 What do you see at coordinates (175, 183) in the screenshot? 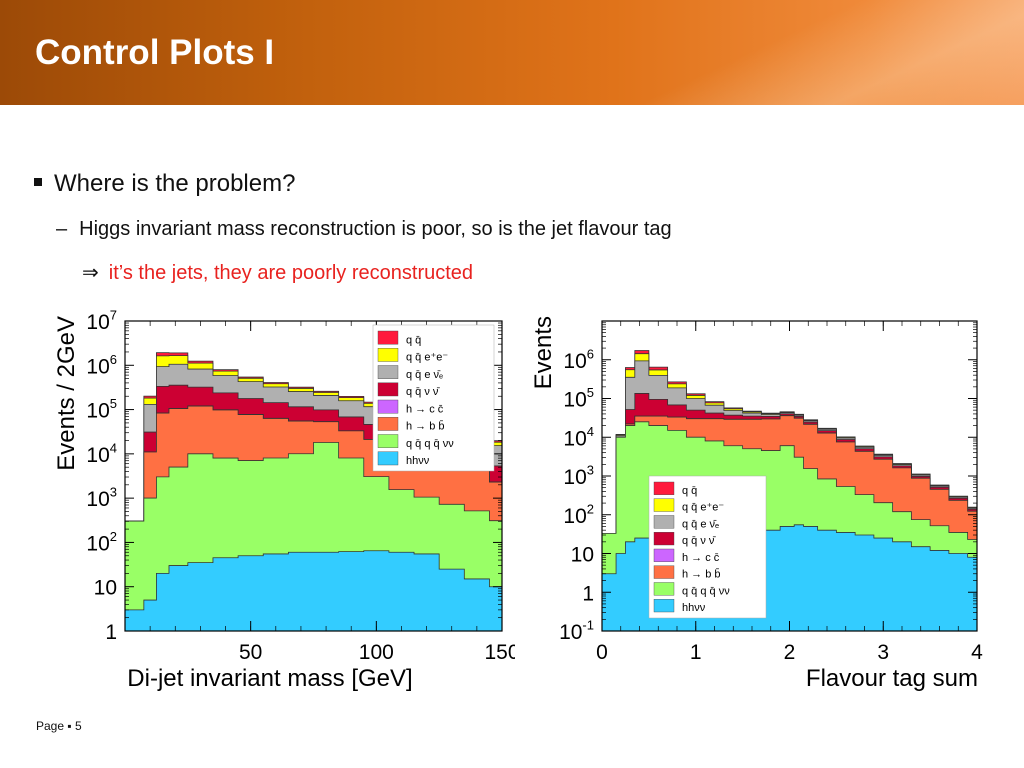
I see `bullet-text-question: Where is the problem?` at bounding box center [175, 183].